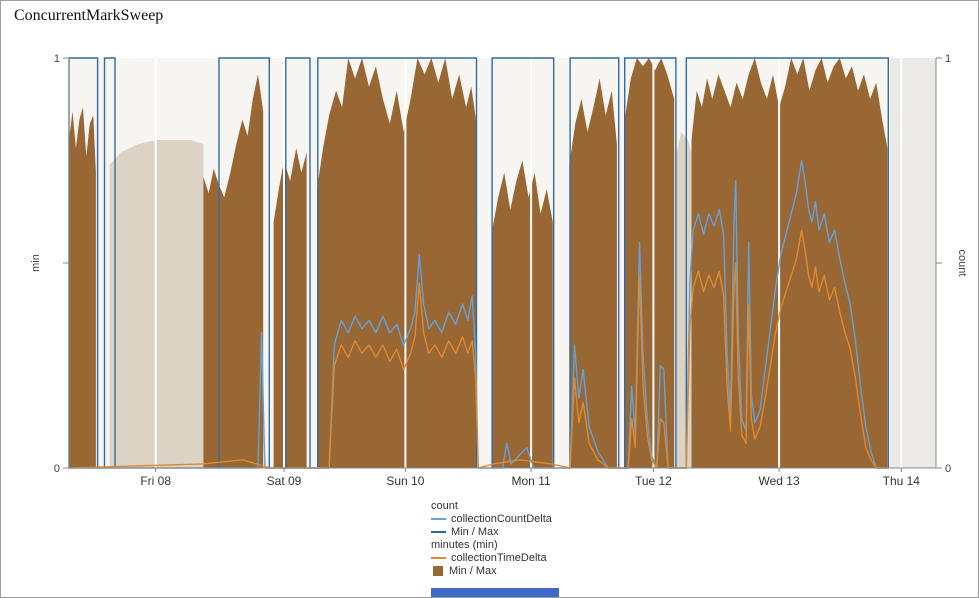  I want to click on svg-text: Thu 14, so click(902, 481).